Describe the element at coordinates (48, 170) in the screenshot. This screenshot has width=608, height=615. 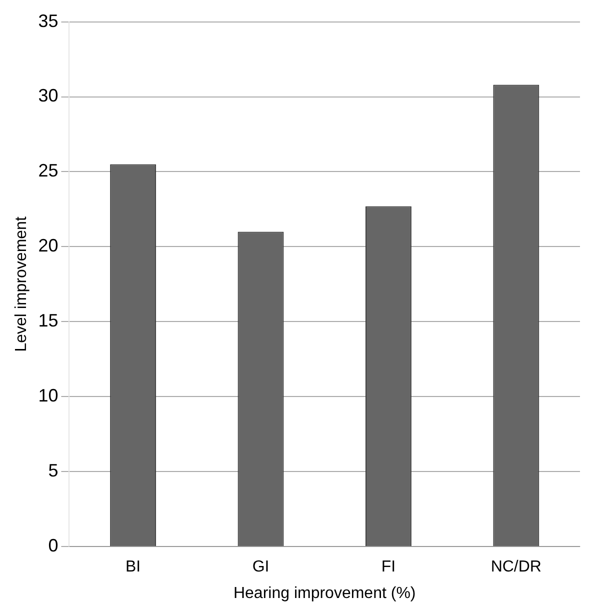
I see `y-tick-label: 25` at that location.